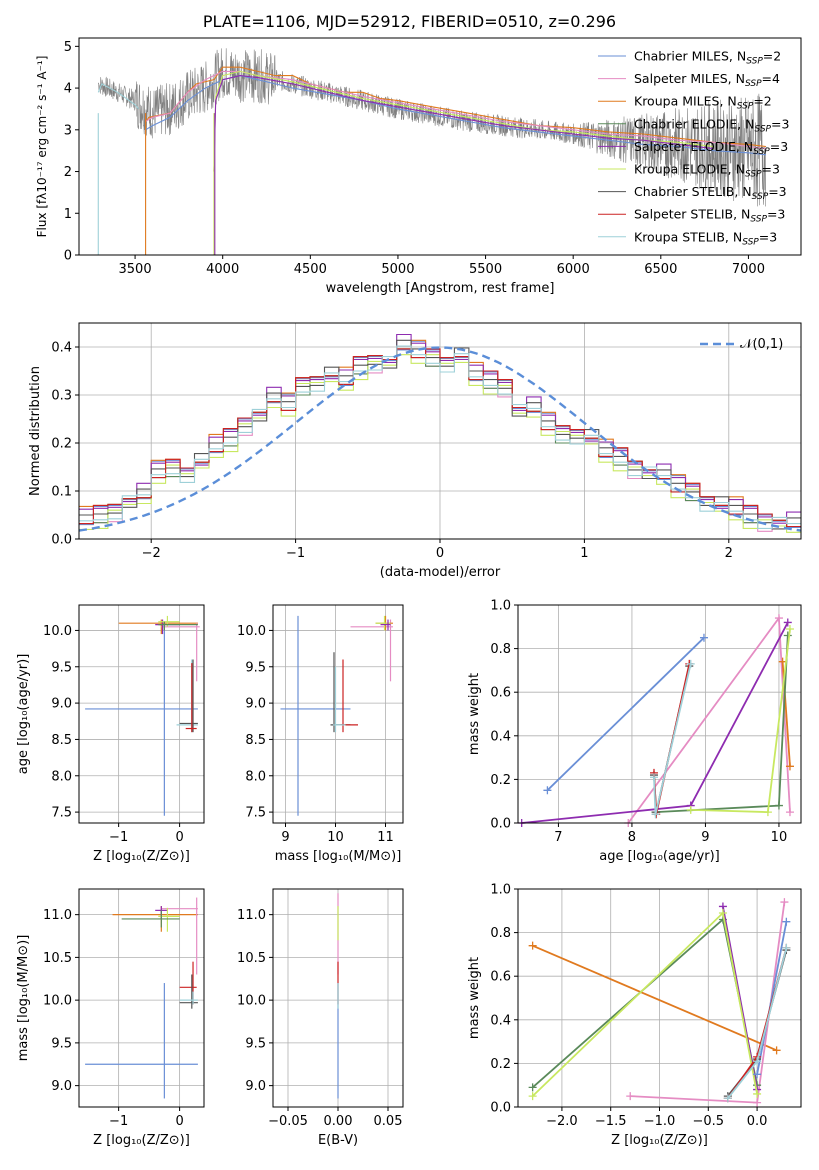 The height and width of the screenshot is (1170, 819). I want to click on legend-label: Kroupa MILES, NSSP=2, so click(703, 103).